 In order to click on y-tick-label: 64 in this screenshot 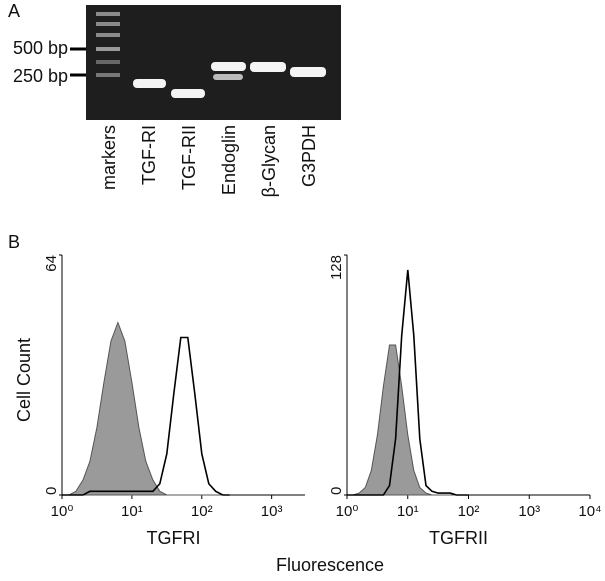, I will do `click(51, 263)`.